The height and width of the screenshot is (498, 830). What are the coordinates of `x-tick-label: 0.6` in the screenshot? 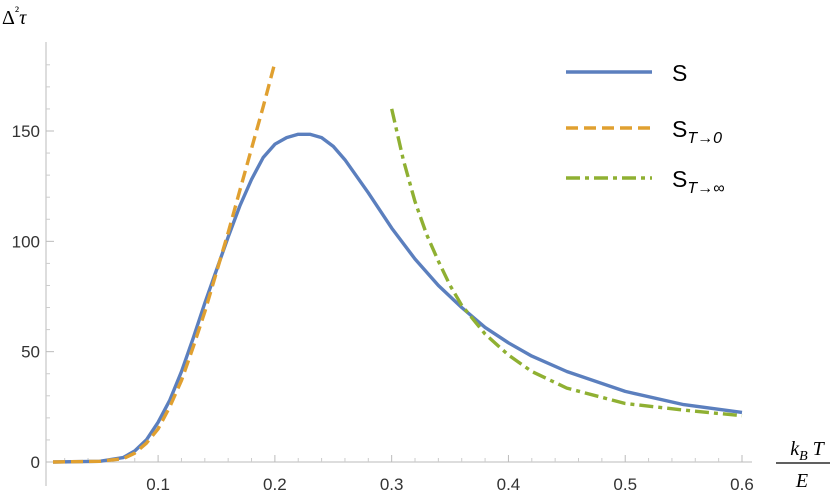 It's located at (742, 484).